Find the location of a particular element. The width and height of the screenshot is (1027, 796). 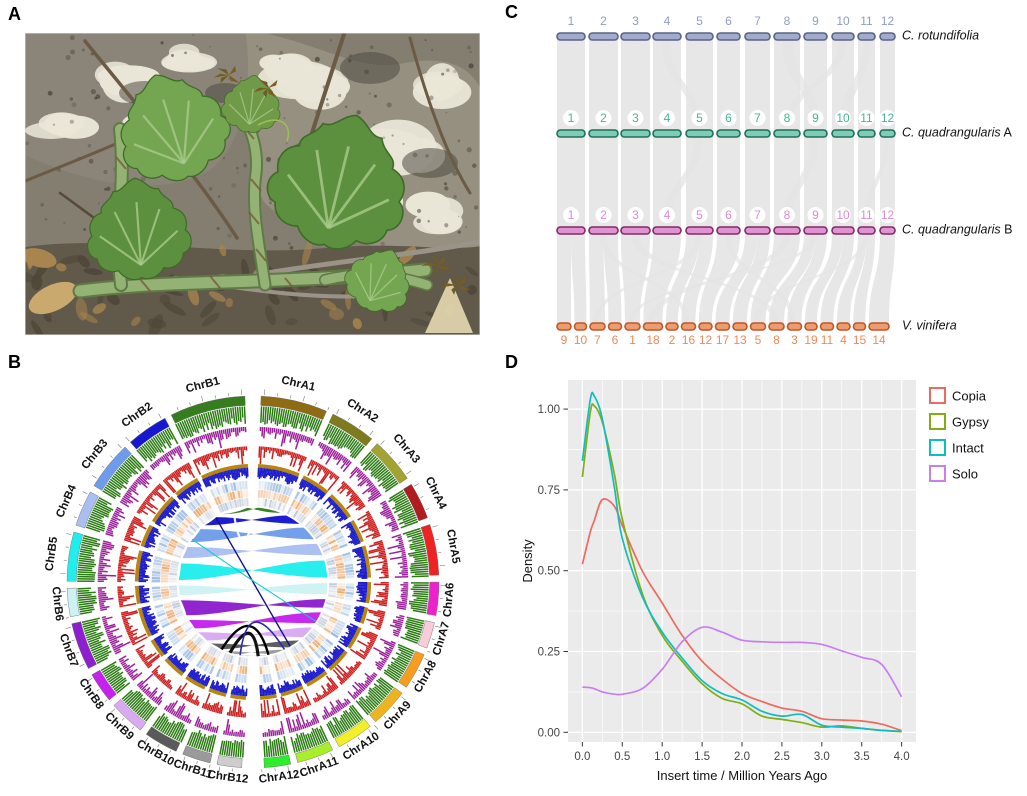

chromosome-label: ChrB4 is located at coordinates (66, 501).